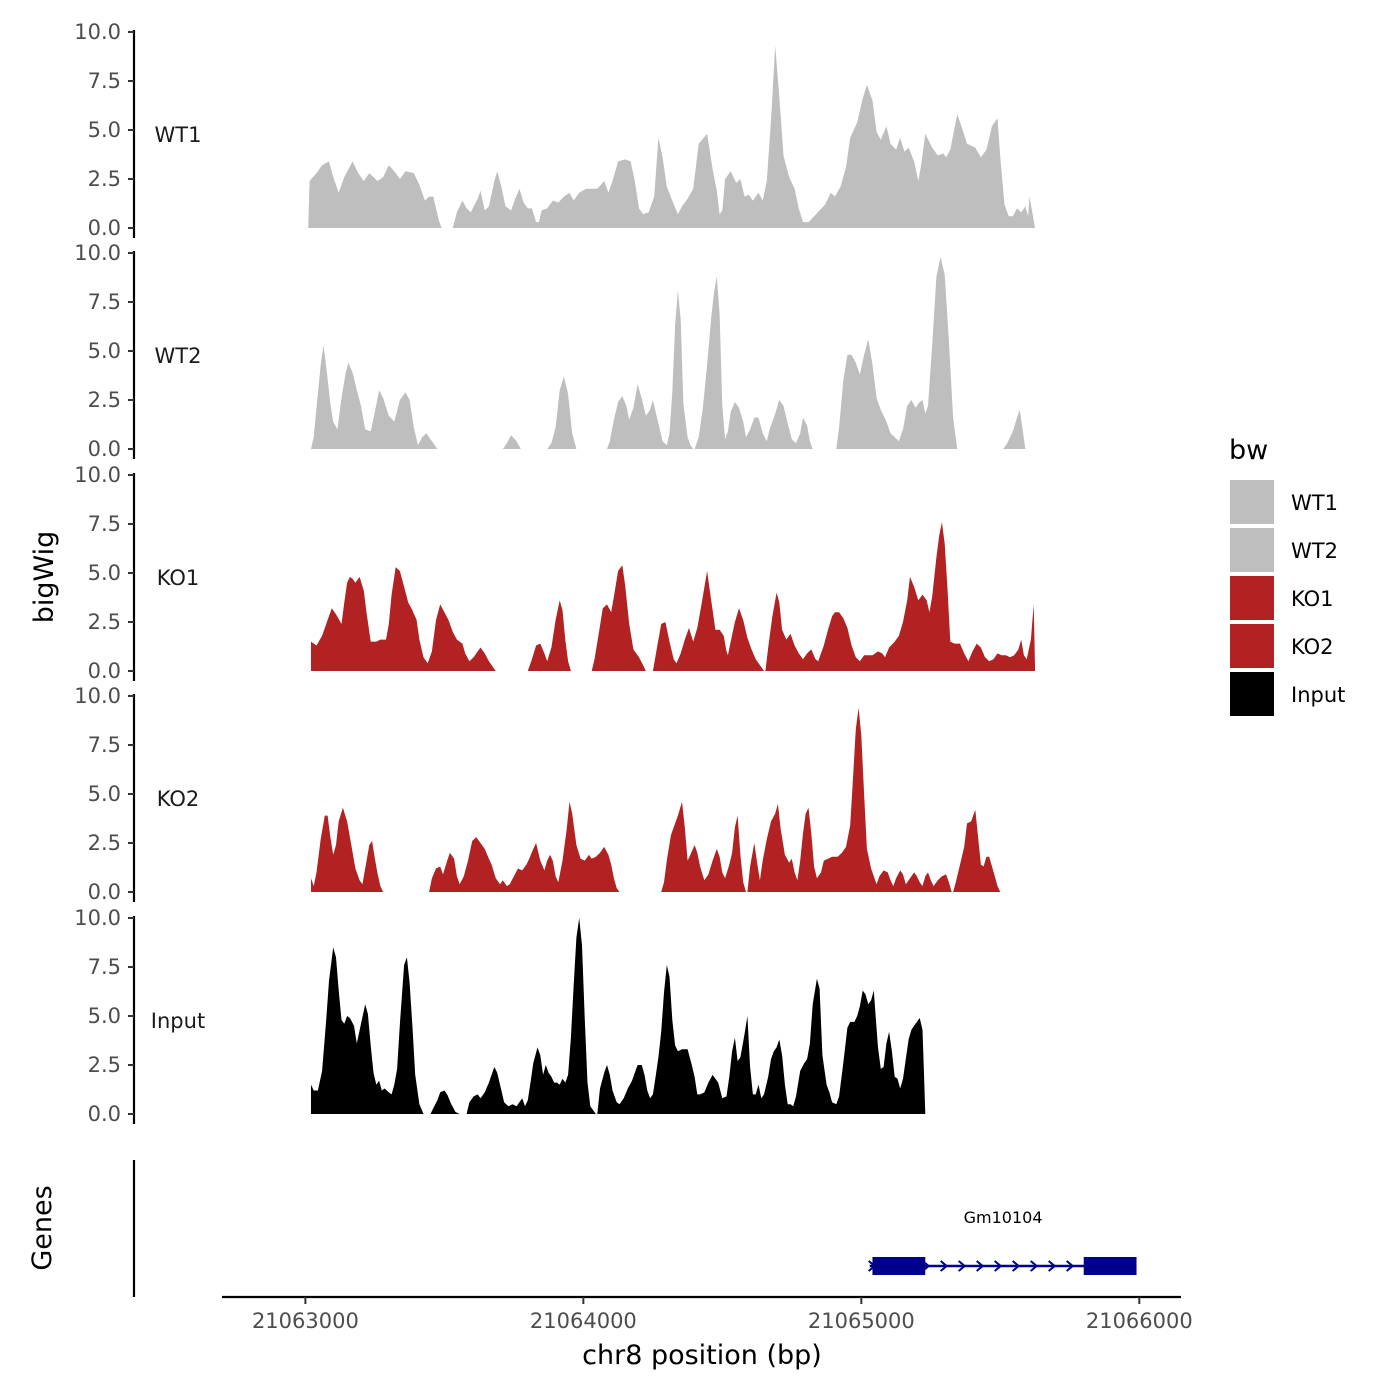 This screenshot has height=1400, width=1400. Describe the element at coordinates (1284, 550) in the screenshot. I see `legend-item-wt2: WT2` at that location.